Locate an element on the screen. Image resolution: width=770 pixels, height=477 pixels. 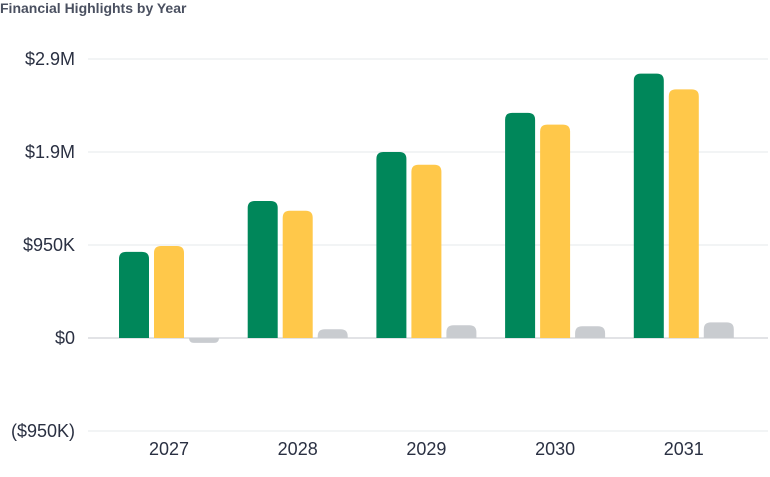
y-tick-label: $950K is located at coordinates (49, 245).